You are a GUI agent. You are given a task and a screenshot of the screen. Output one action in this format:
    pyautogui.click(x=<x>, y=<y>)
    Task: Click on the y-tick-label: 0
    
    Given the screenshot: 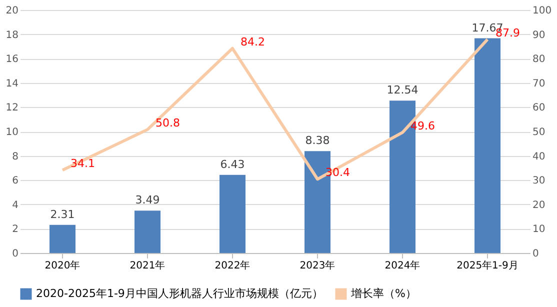 What is the action you would take?
    pyautogui.click(x=15, y=254)
    